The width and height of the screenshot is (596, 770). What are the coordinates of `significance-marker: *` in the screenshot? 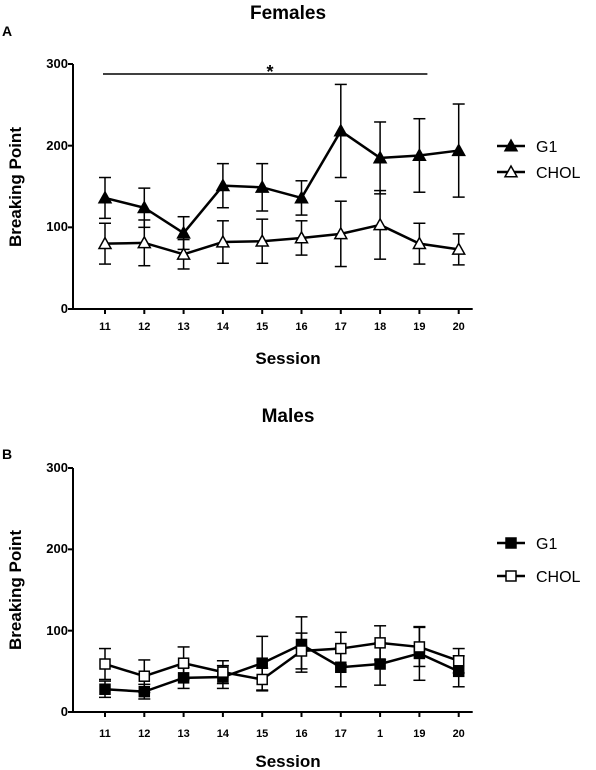 It's located at (269, 72).